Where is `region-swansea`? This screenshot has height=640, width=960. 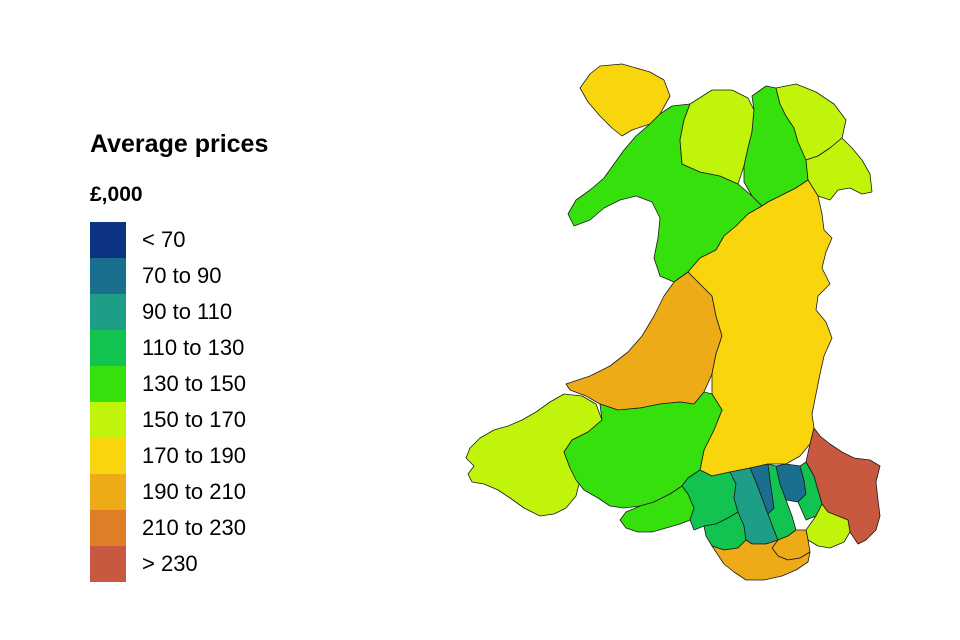 region-swansea is located at coordinates (657, 509).